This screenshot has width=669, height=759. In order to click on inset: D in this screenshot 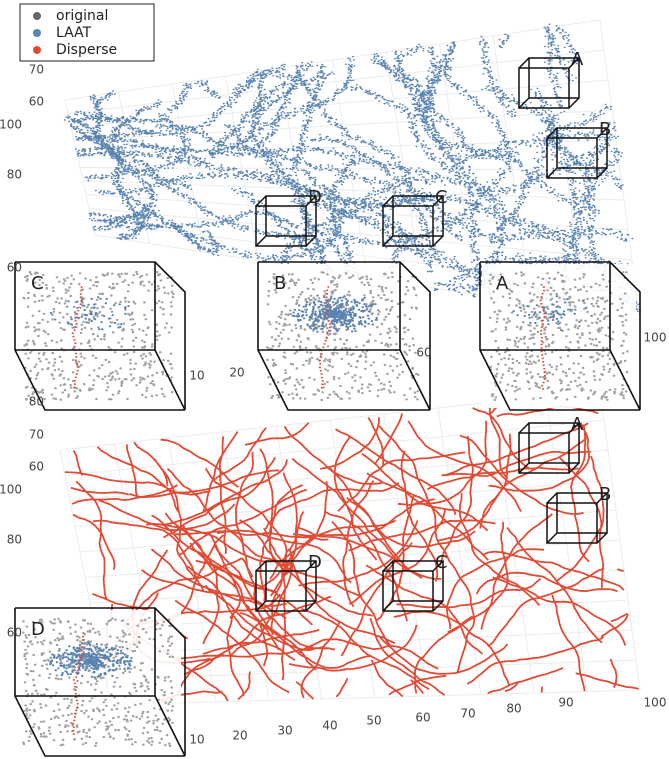, I will do `click(100, 682)`.